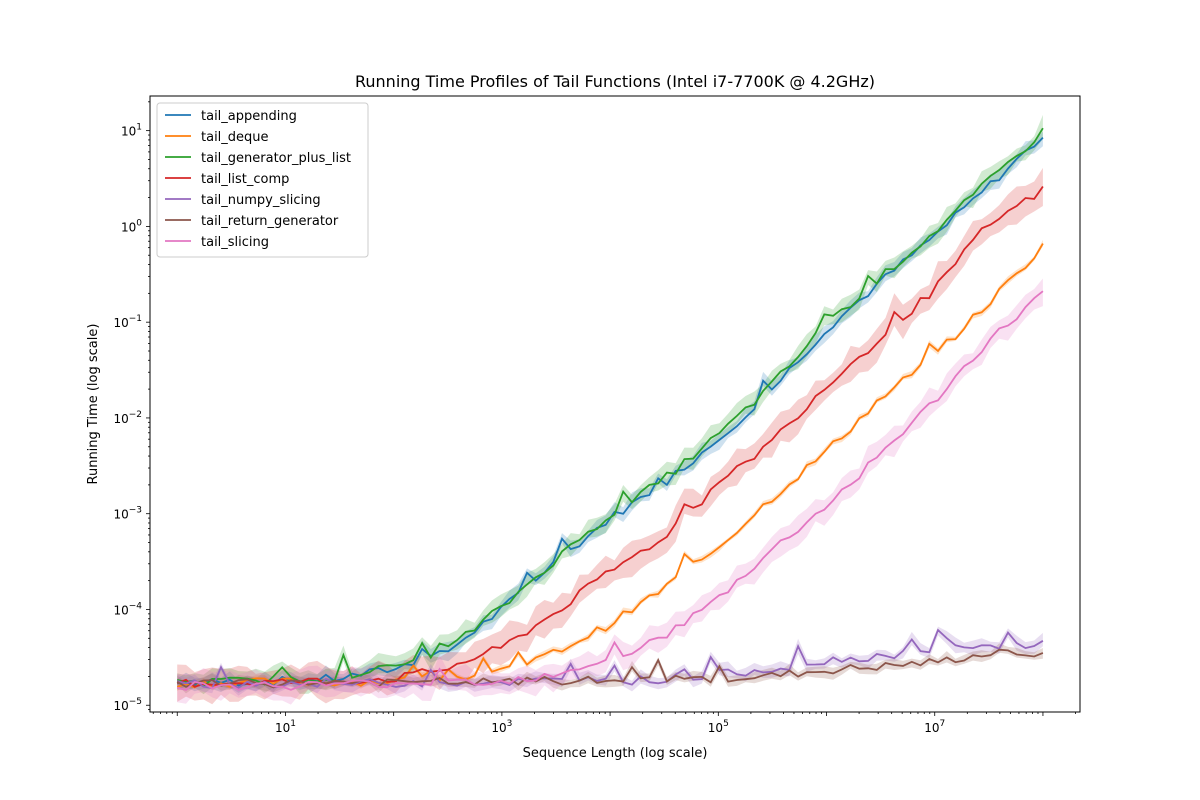 Image resolution: width=1200 pixels, height=800 pixels. I want to click on legend-box, so click(262, 180).